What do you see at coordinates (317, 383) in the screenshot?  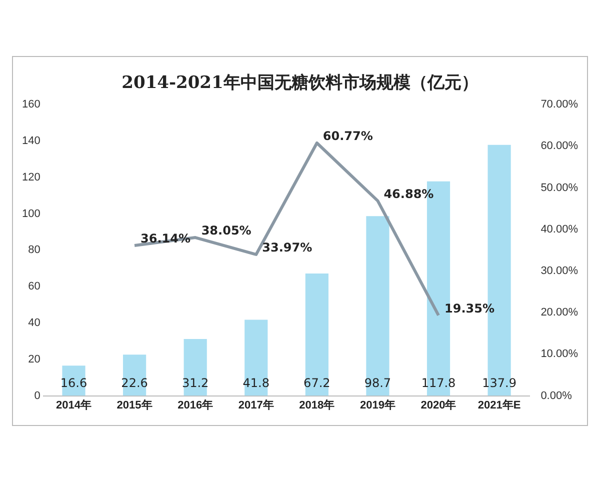 I see `data-label: 67.2` at bounding box center [317, 383].